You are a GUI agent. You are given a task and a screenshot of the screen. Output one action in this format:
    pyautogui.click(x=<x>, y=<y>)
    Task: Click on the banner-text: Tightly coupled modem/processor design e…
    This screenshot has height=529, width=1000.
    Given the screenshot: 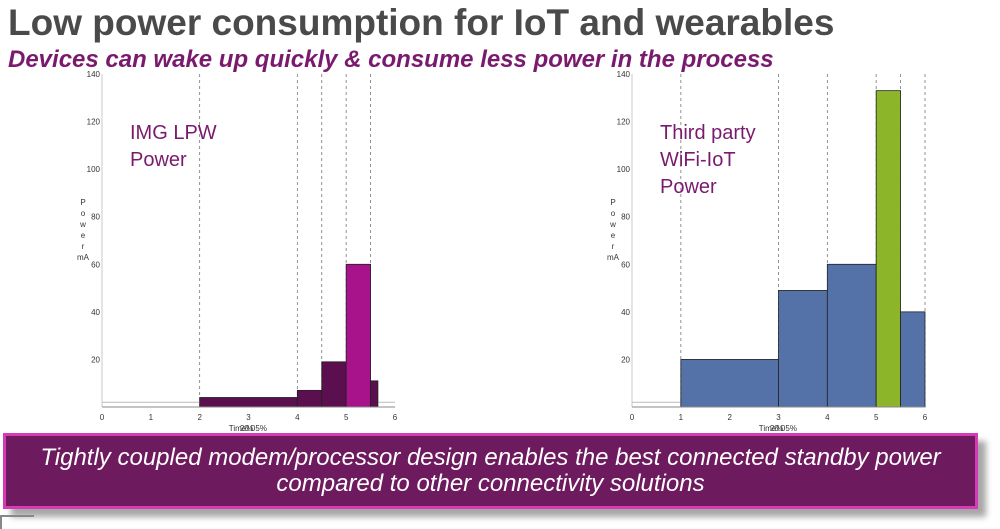 What is the action you would take?
    pyautogui.click(x=490, y=470)
    